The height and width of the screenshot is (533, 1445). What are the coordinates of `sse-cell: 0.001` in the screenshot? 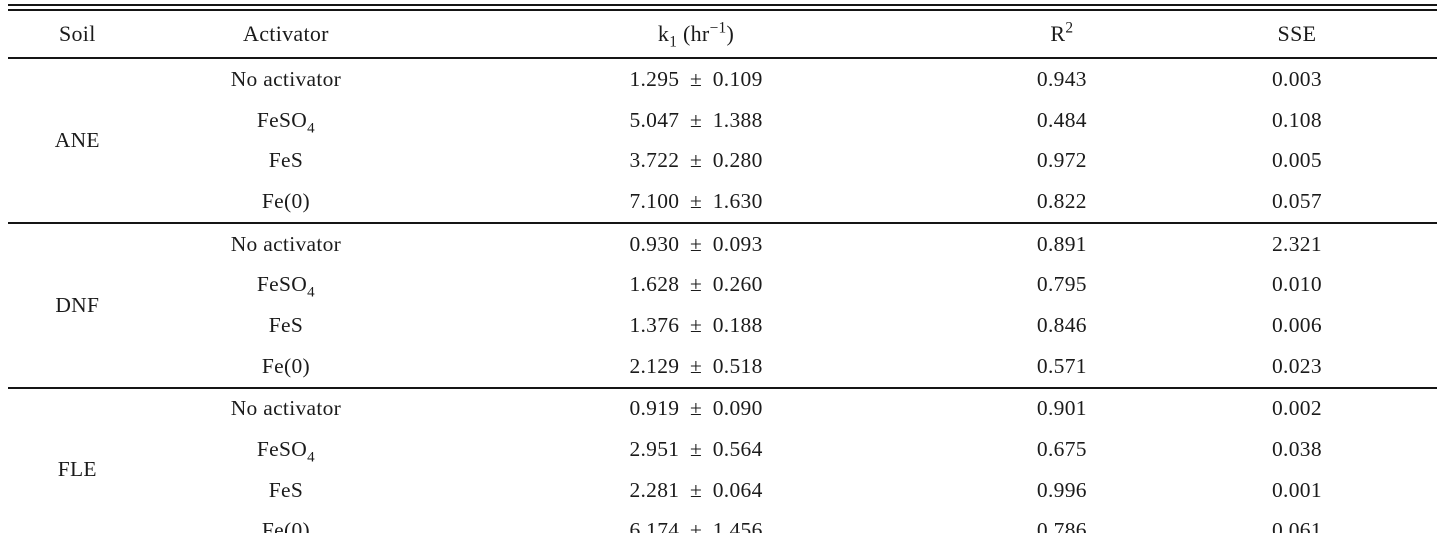 It's located at (1297, 489).